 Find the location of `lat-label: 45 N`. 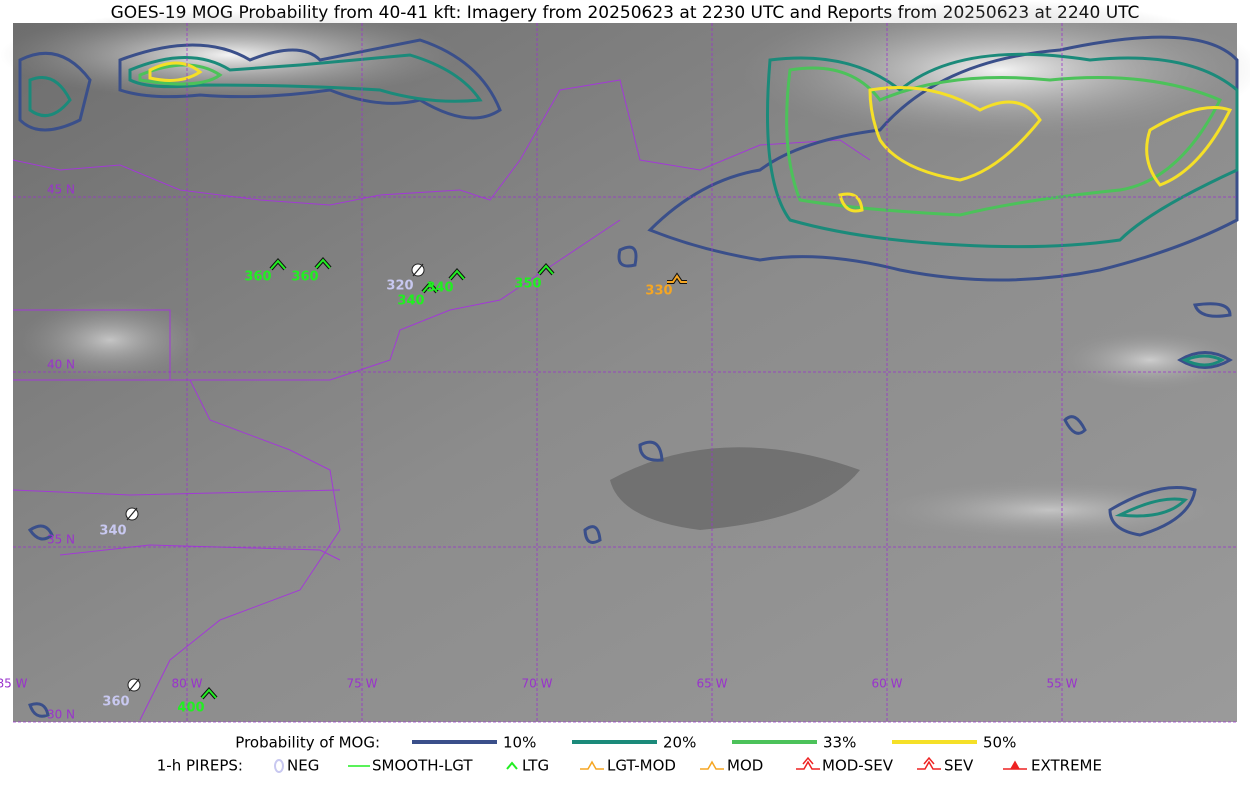

lat-label: 45 N is located at coordinates (61, 190).